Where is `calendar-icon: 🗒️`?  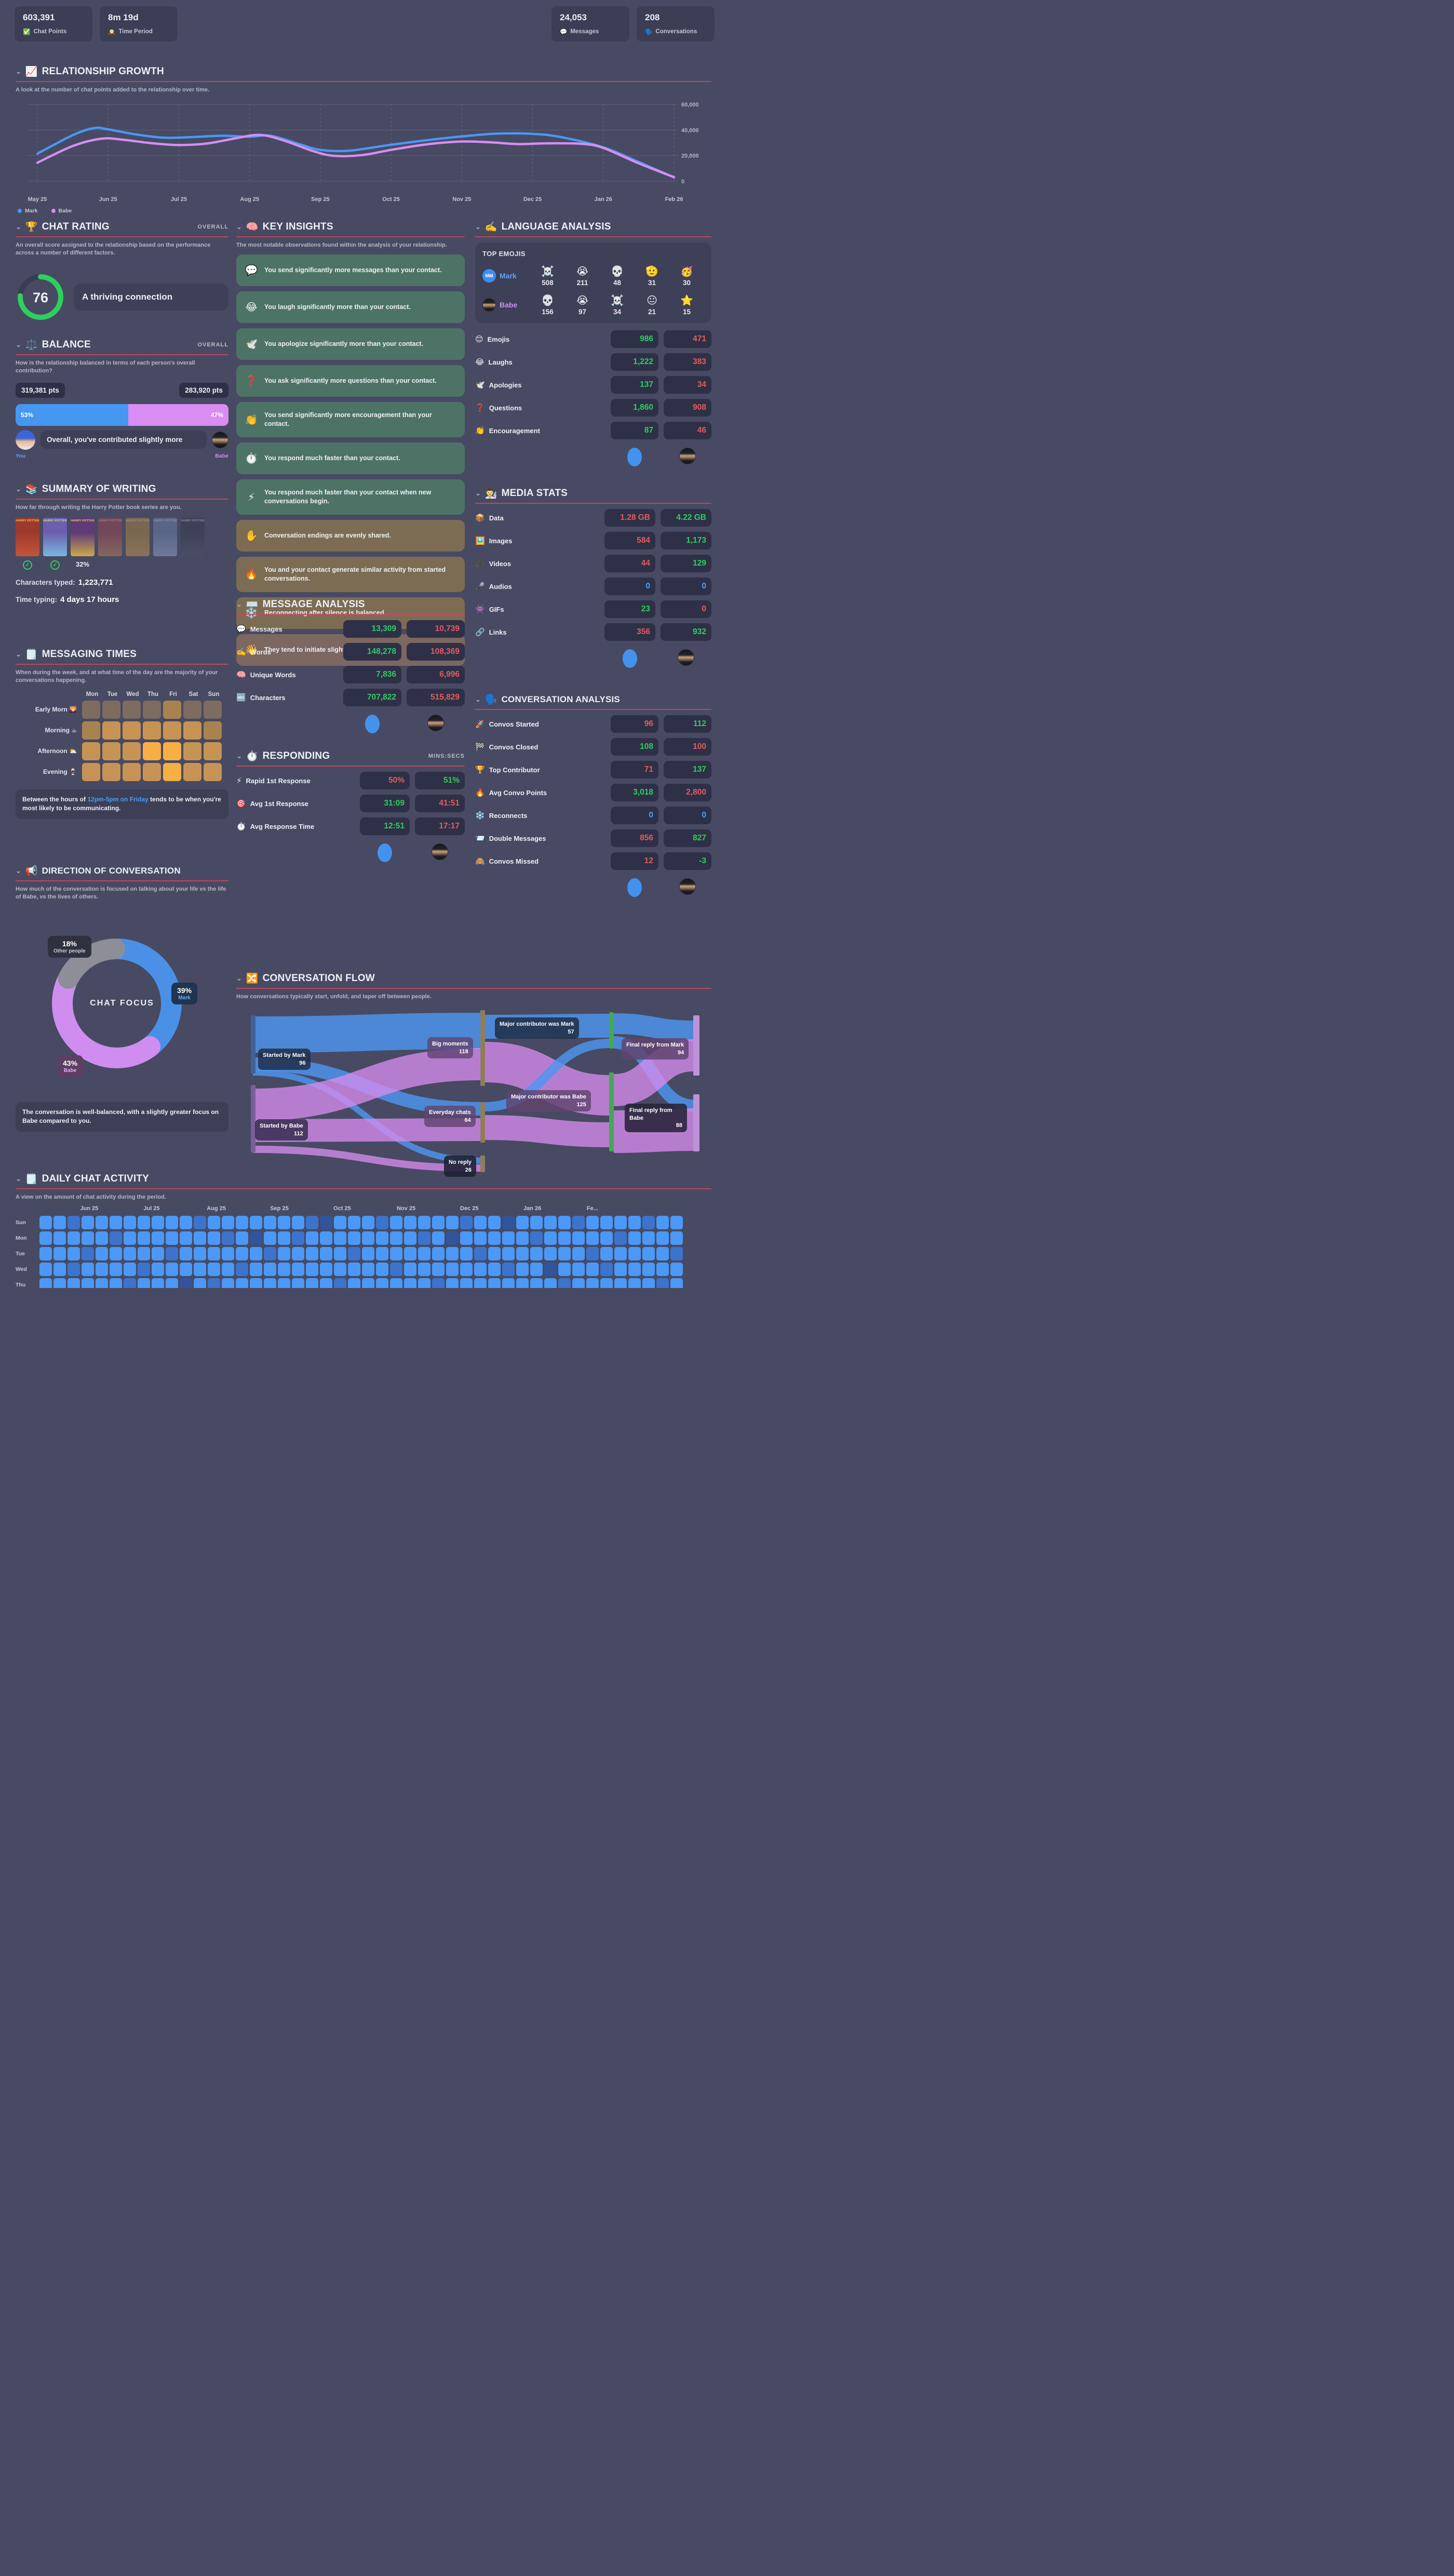 calendar-icon: 🗒️ is located at coordinates (31, 655).